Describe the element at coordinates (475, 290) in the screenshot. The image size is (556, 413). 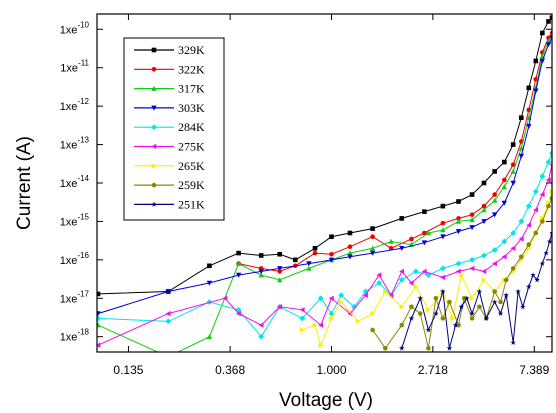
I see `series-251K` at that location.